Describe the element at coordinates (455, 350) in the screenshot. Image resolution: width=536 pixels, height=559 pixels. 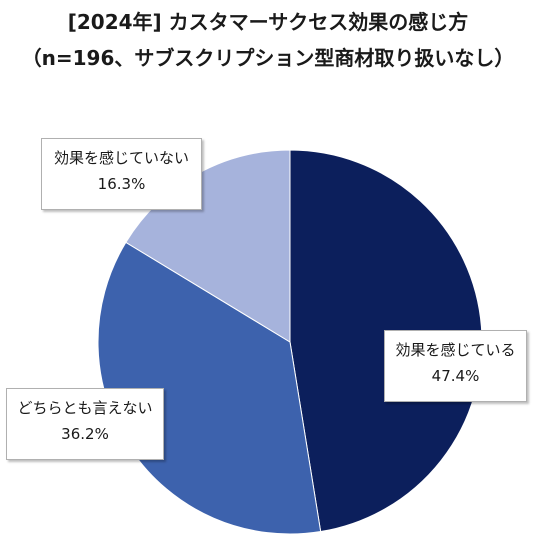
I see `slice-label-feel-effect: 効果を感じている` at that location.